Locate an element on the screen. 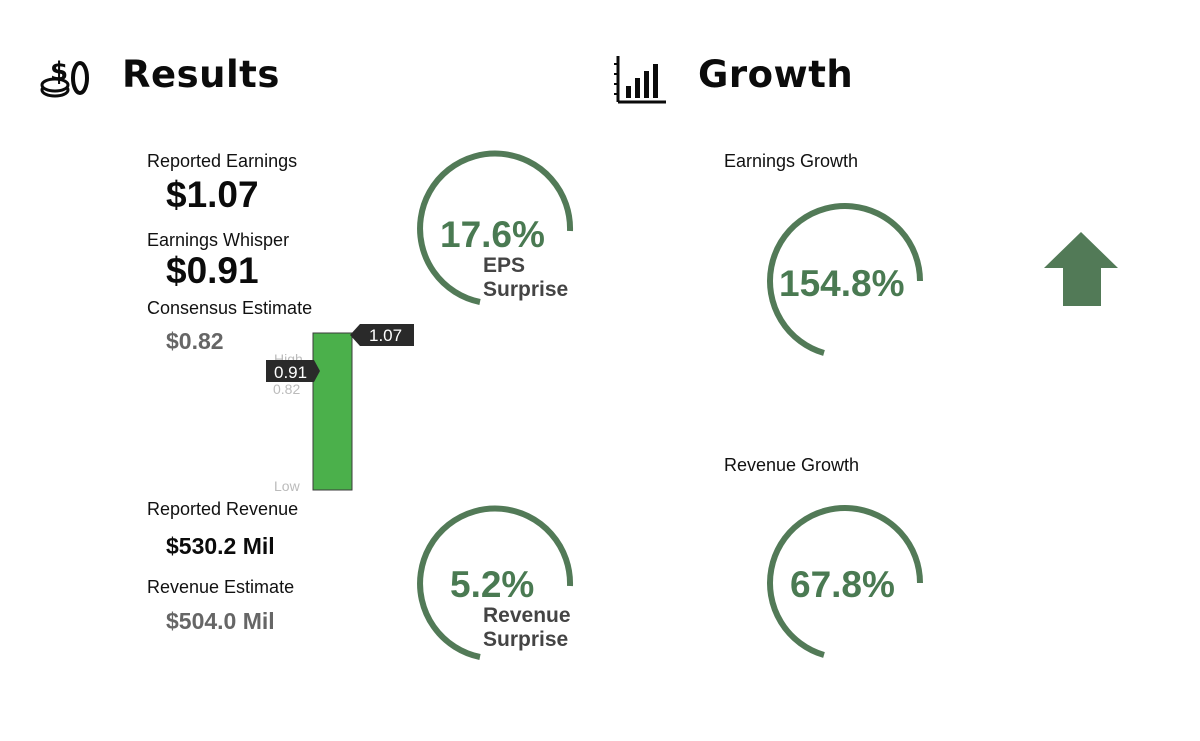 This screenshot has width=1200, height=741. revenue-growth-gauge: 67.8% is located at coordinates (847, 585).